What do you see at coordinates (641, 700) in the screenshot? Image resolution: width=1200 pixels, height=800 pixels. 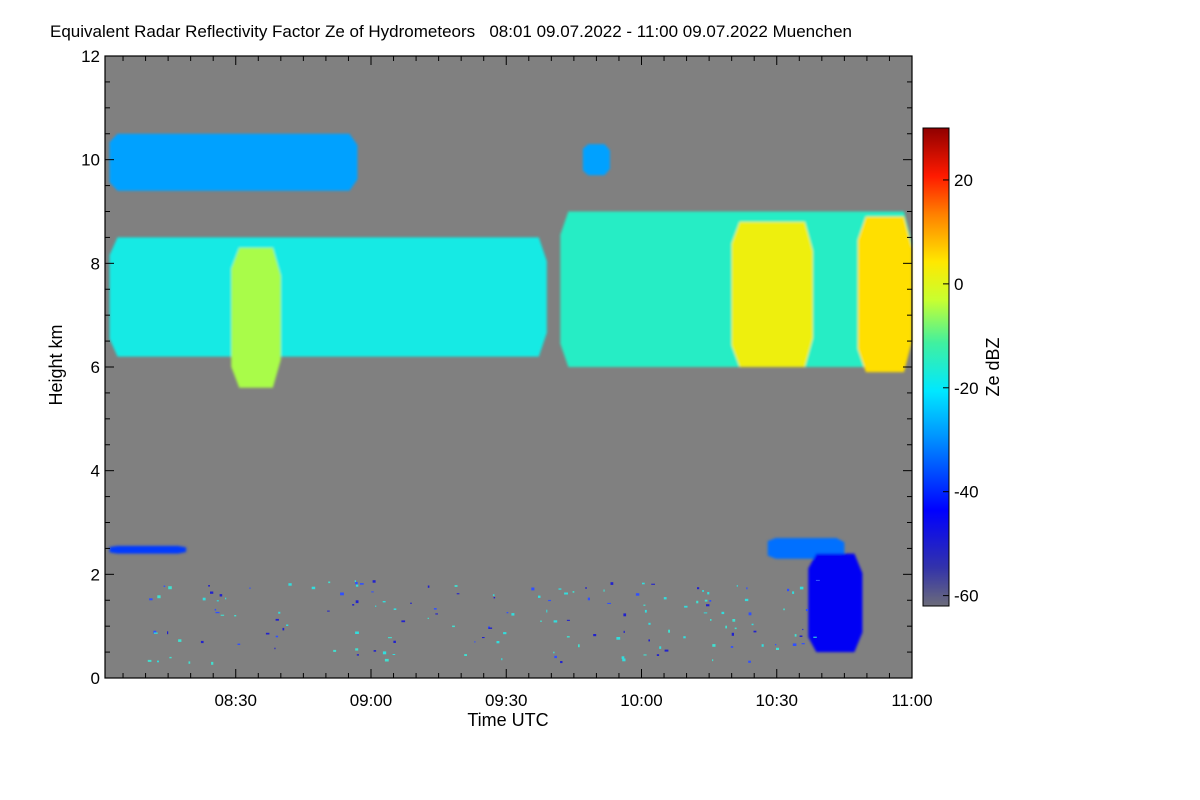 I see `x-tick-label: 10:00` at bounding box center [641, 700].